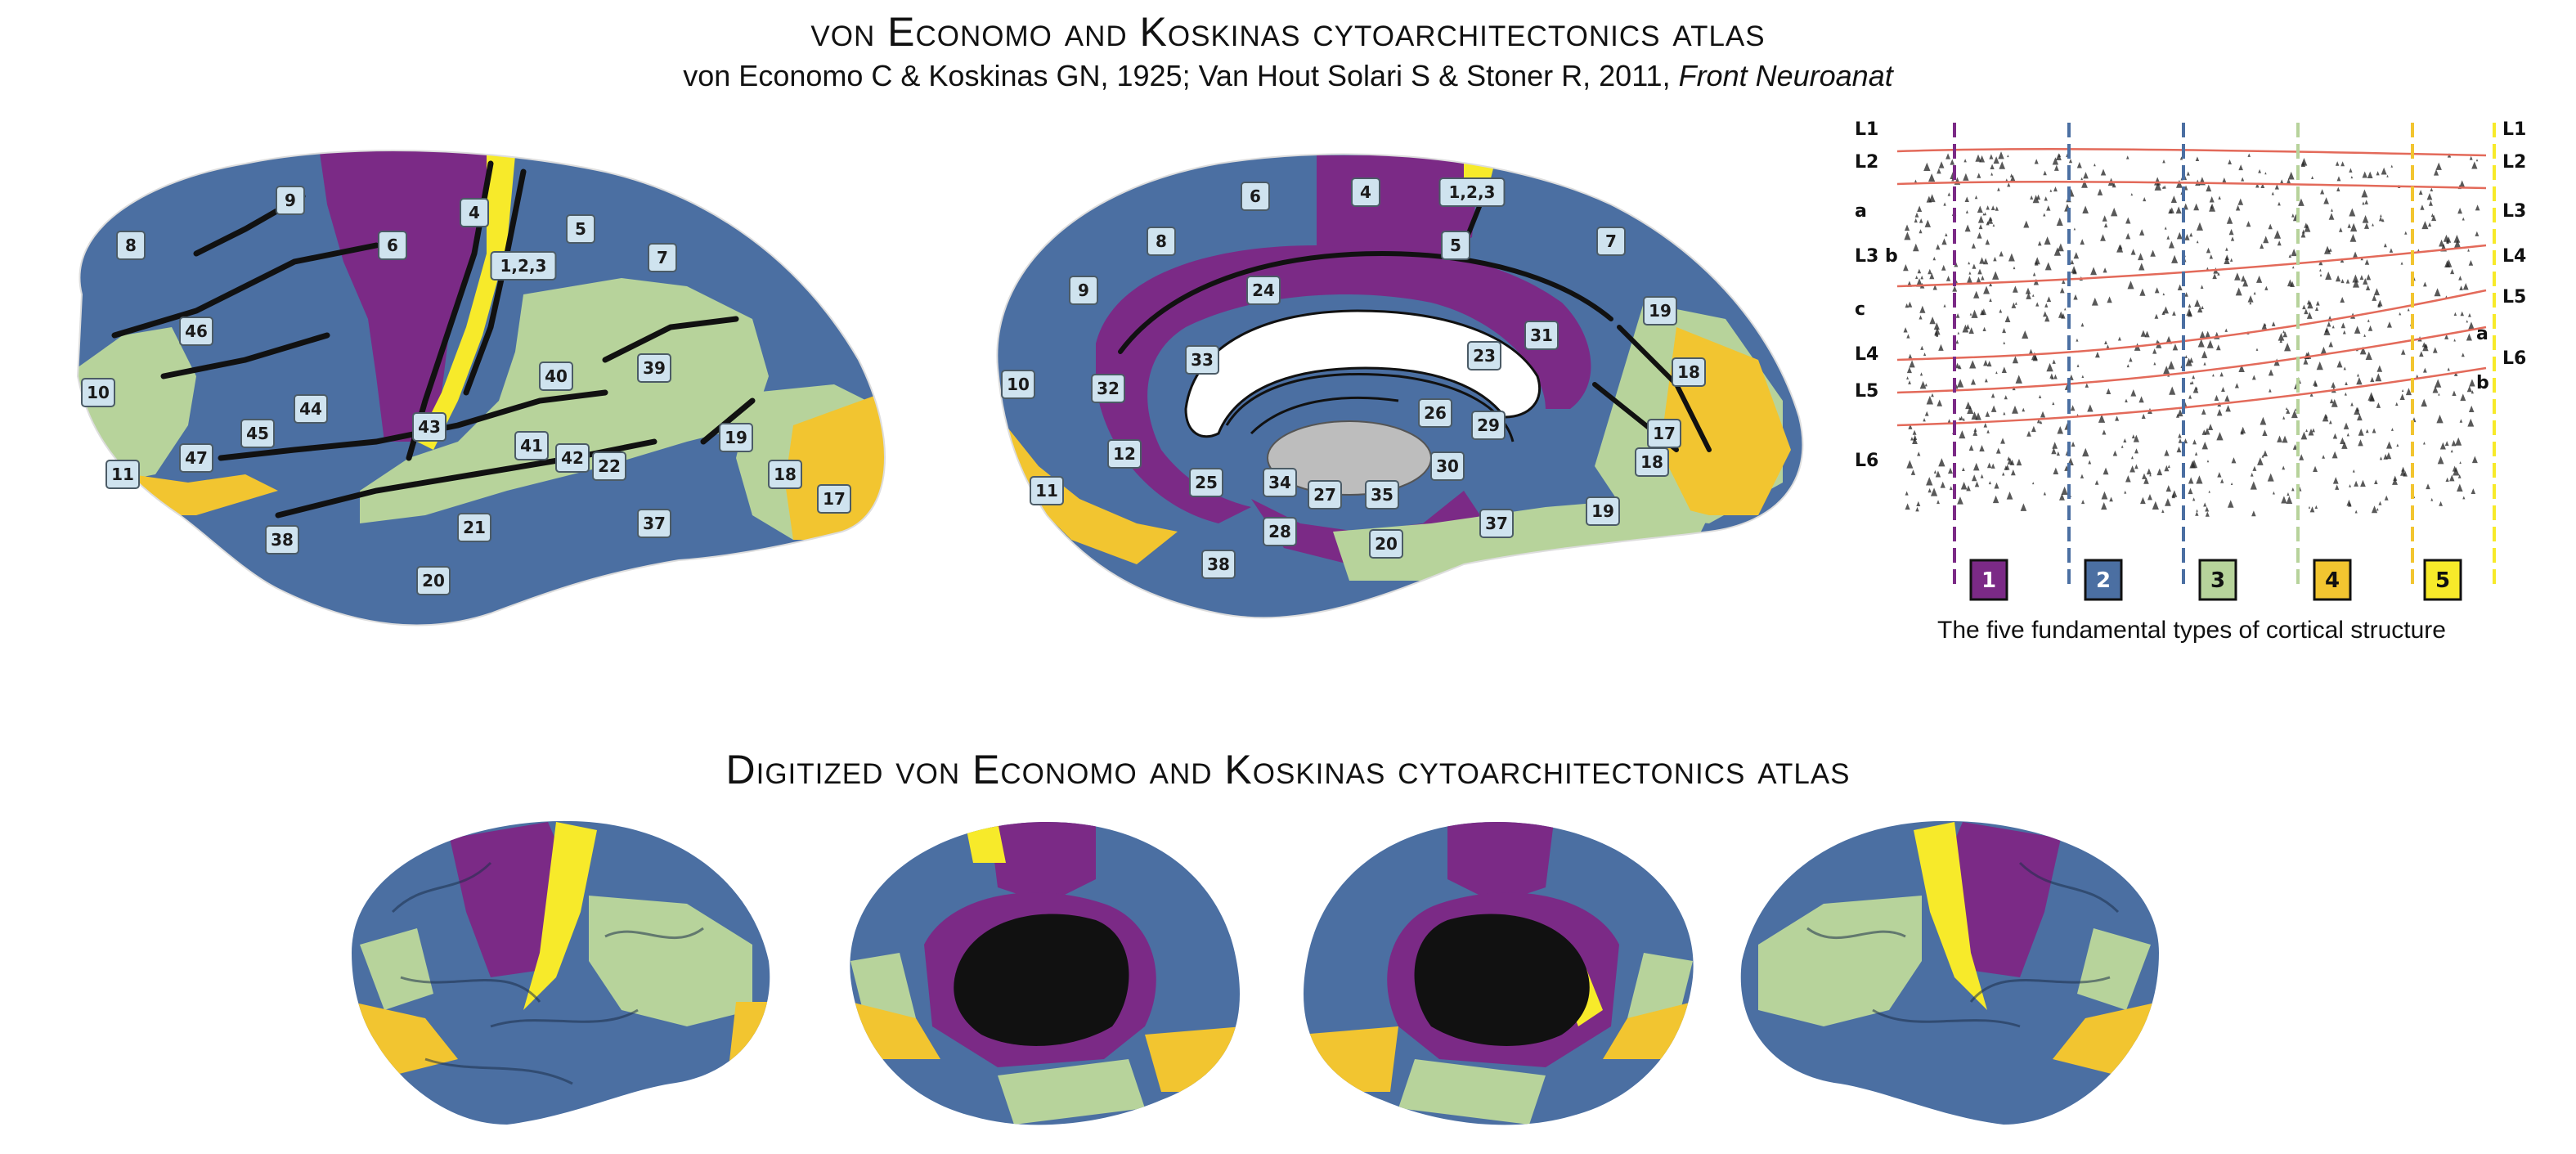  I want to click on layer-label-right: b, so click(2482, 383).